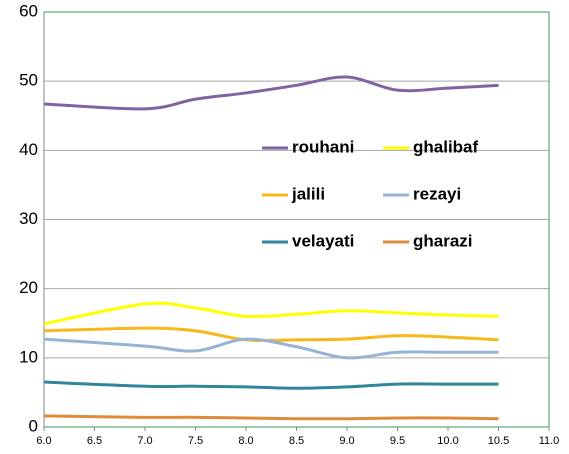  What do you see at coordinates (323, 146) in the screenshot?
I see `legend-label: rouhani` at bounding box center [323, 146].